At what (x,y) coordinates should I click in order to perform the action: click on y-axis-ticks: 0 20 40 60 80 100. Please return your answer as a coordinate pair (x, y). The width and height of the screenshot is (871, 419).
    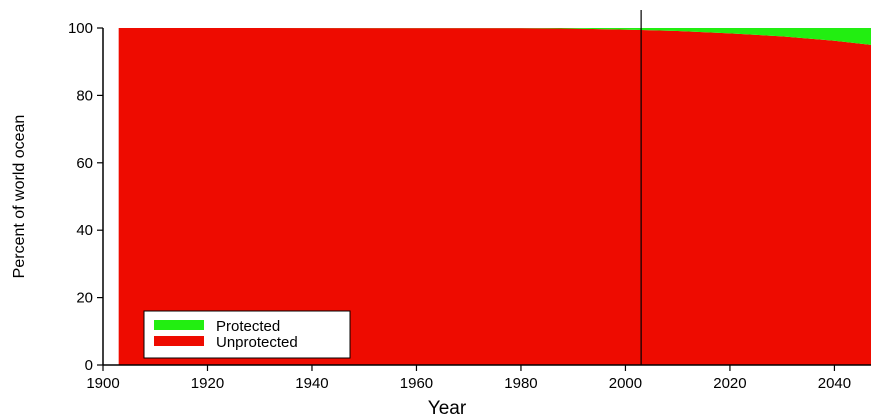
    Looking at the image, I should click on (85, 197).